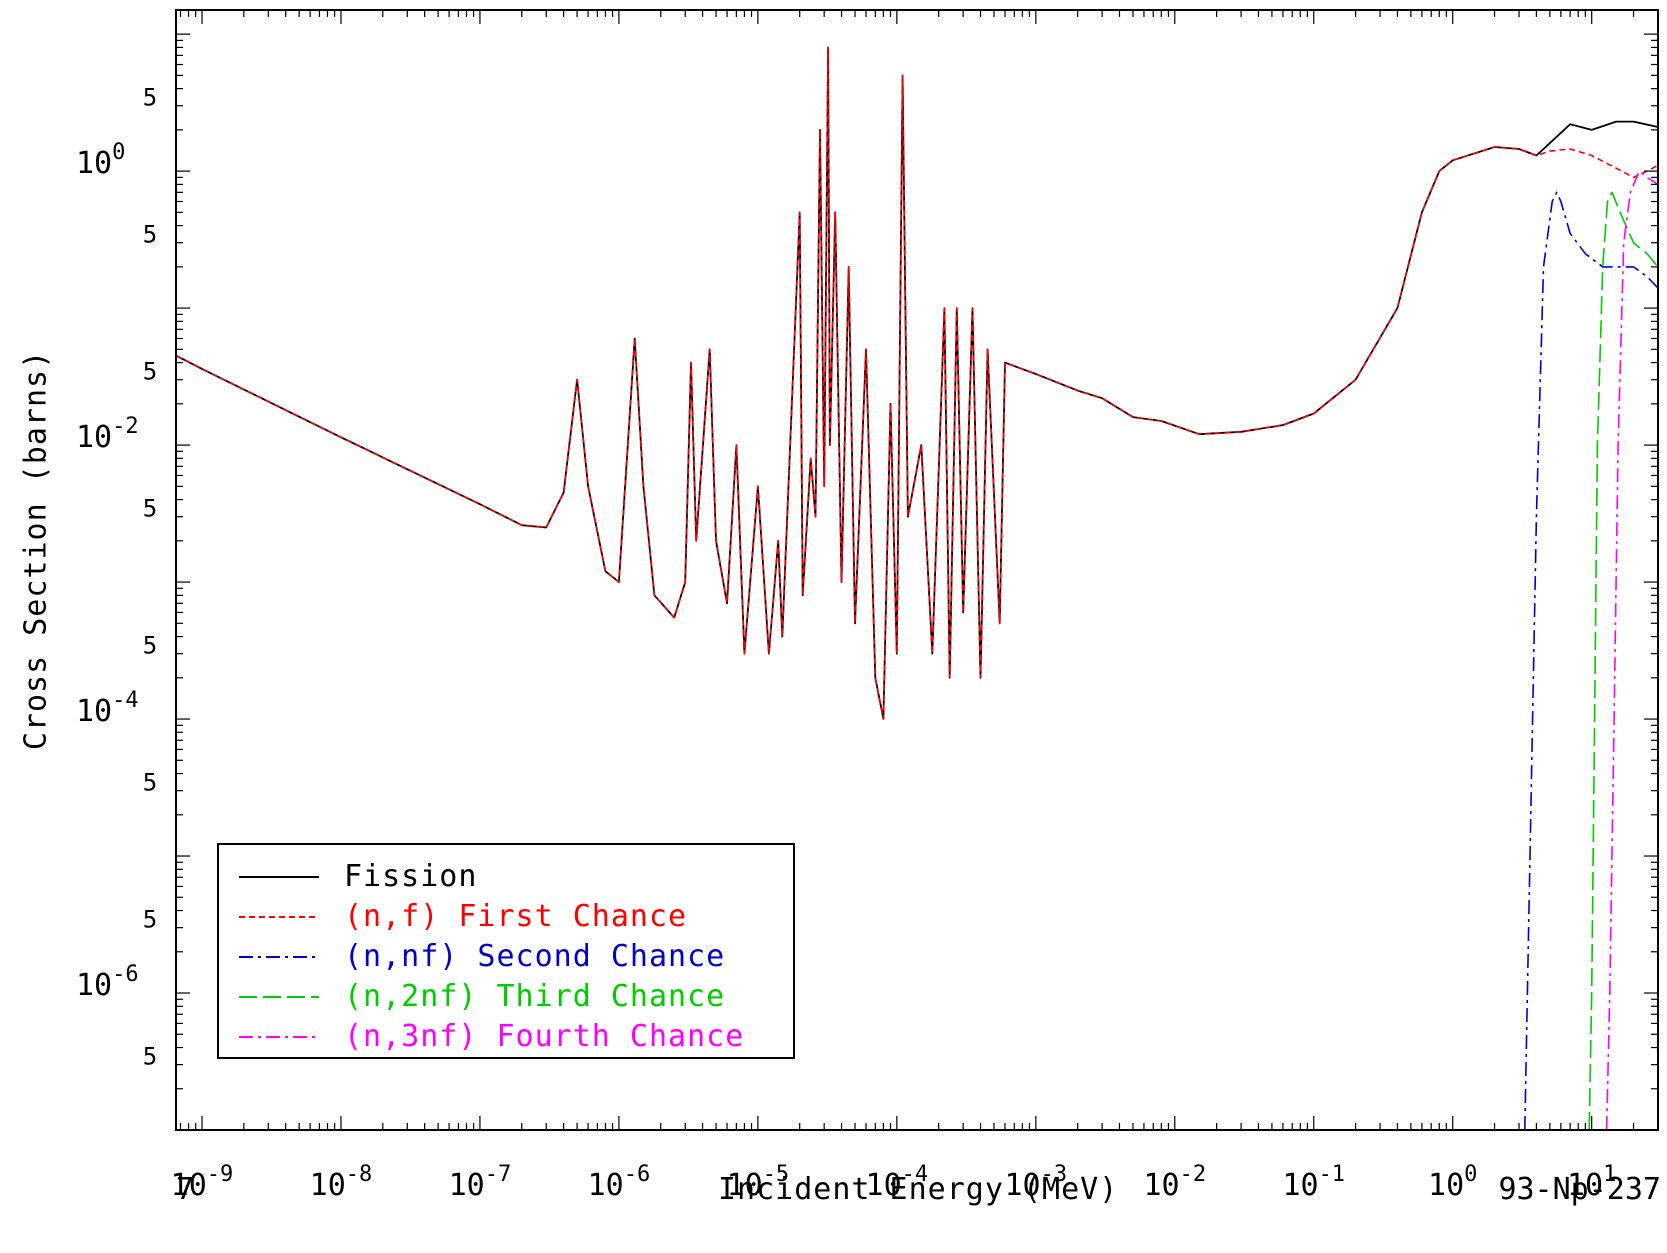  What do you see at coordinates (107, 708) in the screenshot?
I see `y-tick-label: 10⁻⁴` at bounding box center [107, 708].